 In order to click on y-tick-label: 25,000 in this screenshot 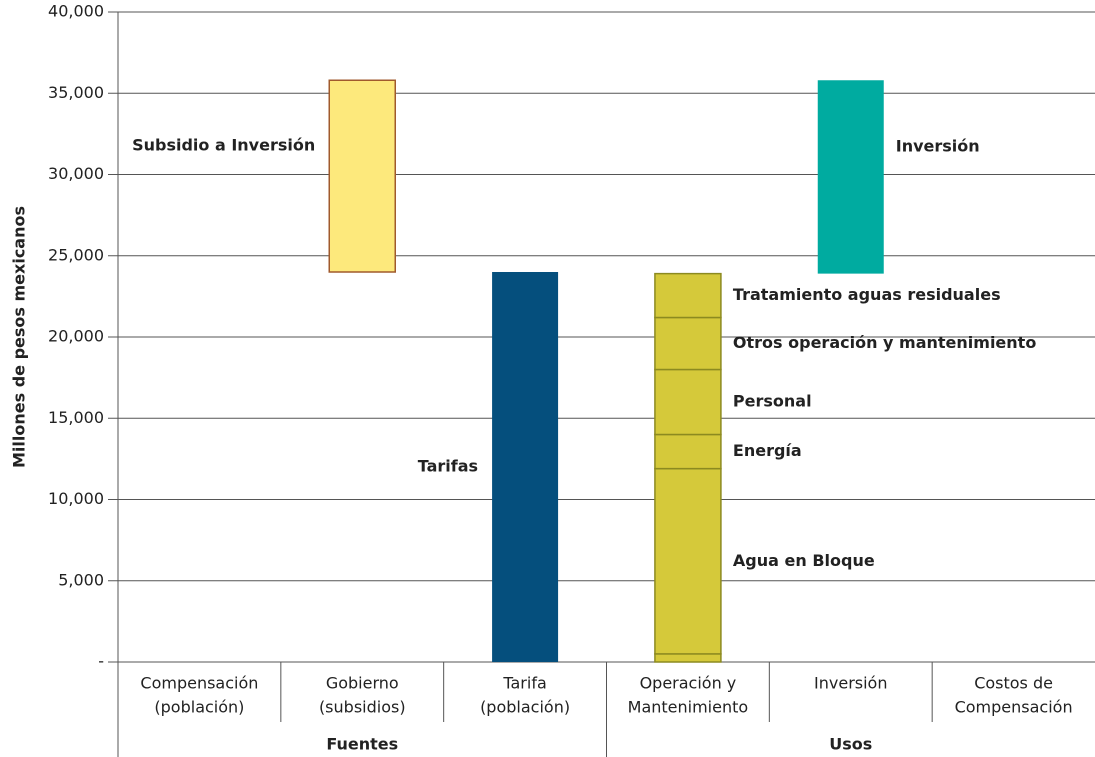, I will do `click(76, 254)`.